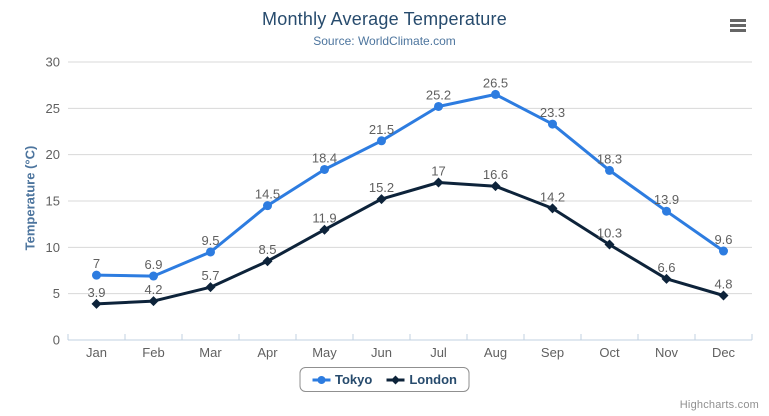 Image resolution: width=769 pixels, height=416 pixels. Describe the element at coordinates (552, 124) in the screenshot. I see `tokyo-point-sep` at that location.